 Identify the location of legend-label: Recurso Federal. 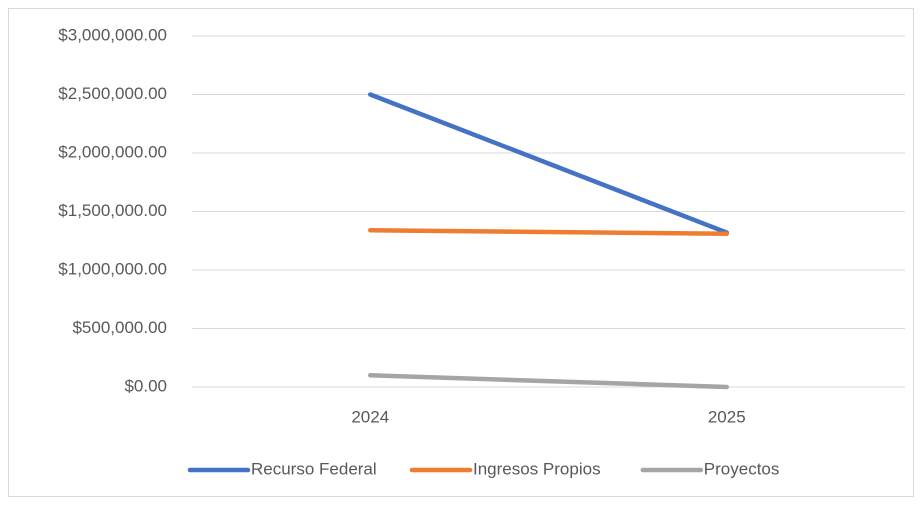
(314, 468).